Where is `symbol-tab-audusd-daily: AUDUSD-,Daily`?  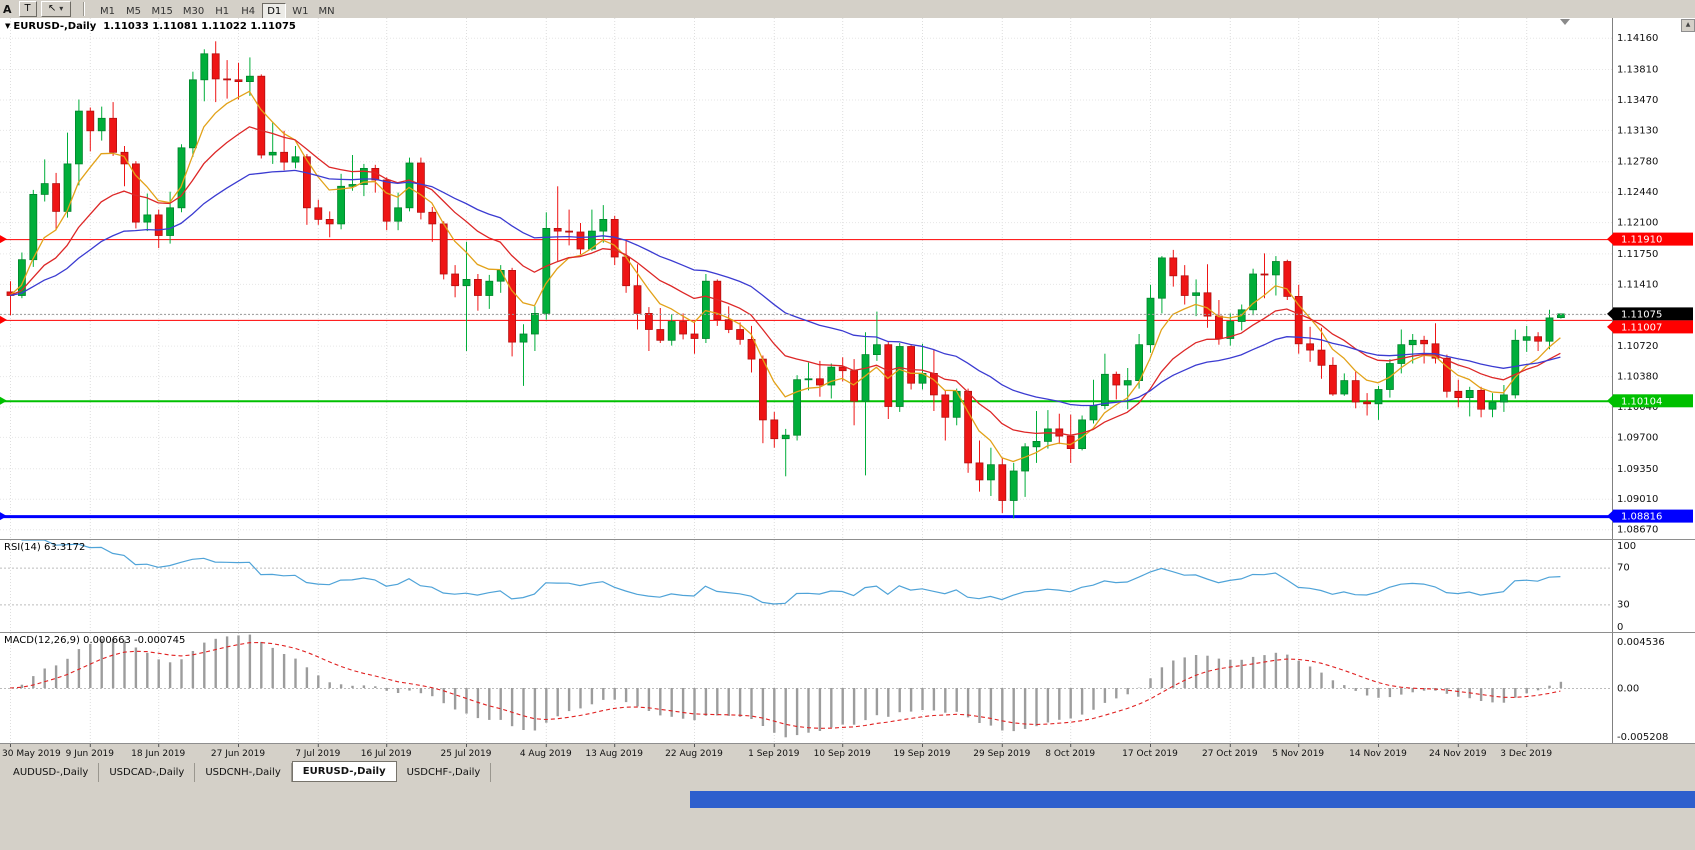 symbol-tab-audusd-daily: AUDUSD-,Daily is located at coordinates (51, 772).